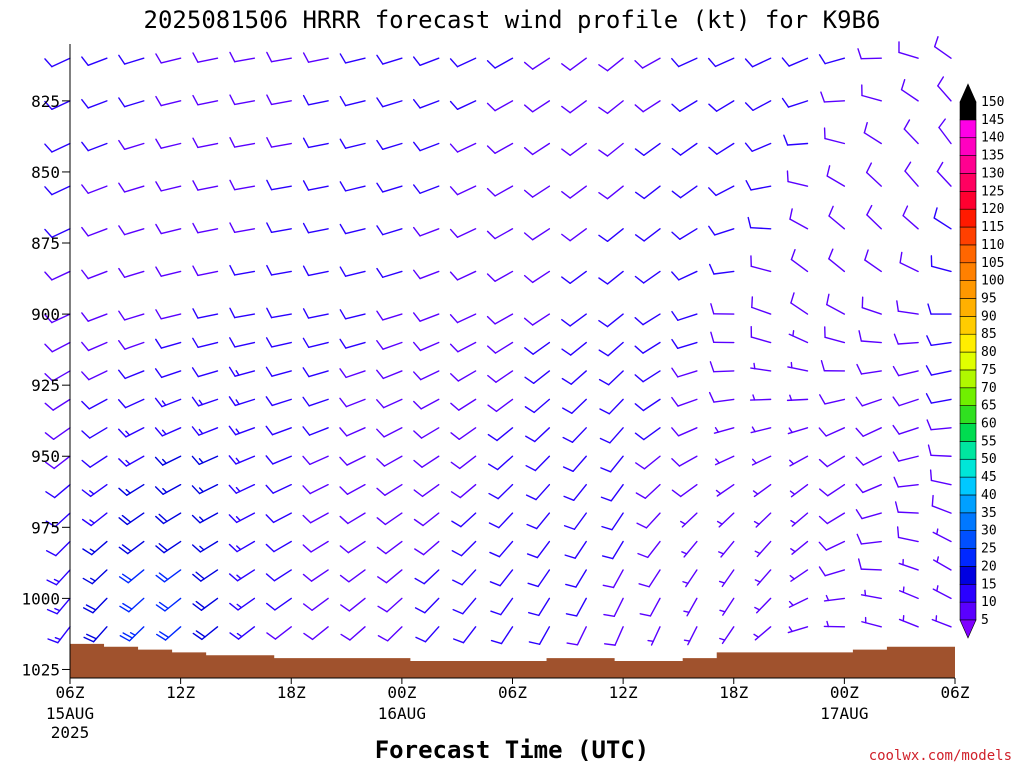 This screenshot has height=768, width=1024. I want to click on colorbar-label: 5, so click(985, 620).